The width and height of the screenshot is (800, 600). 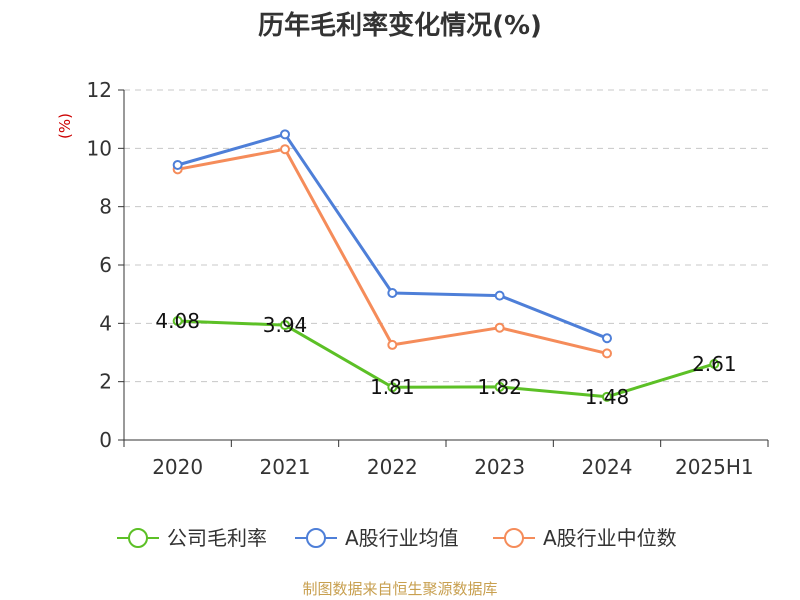 I want to click on x-tick-label: 2020, so click(x=177, y=467).